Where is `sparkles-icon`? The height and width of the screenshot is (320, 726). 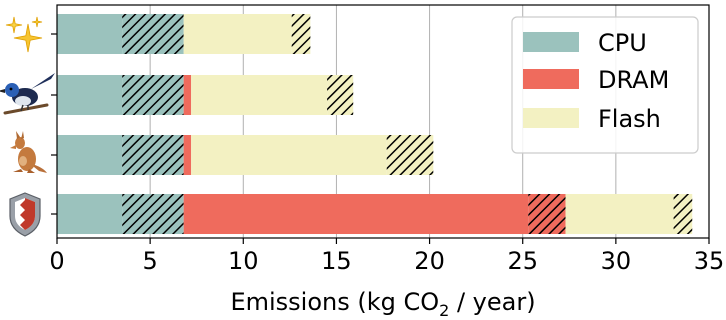 sparkles-icon is located at coordinates (24, 34).